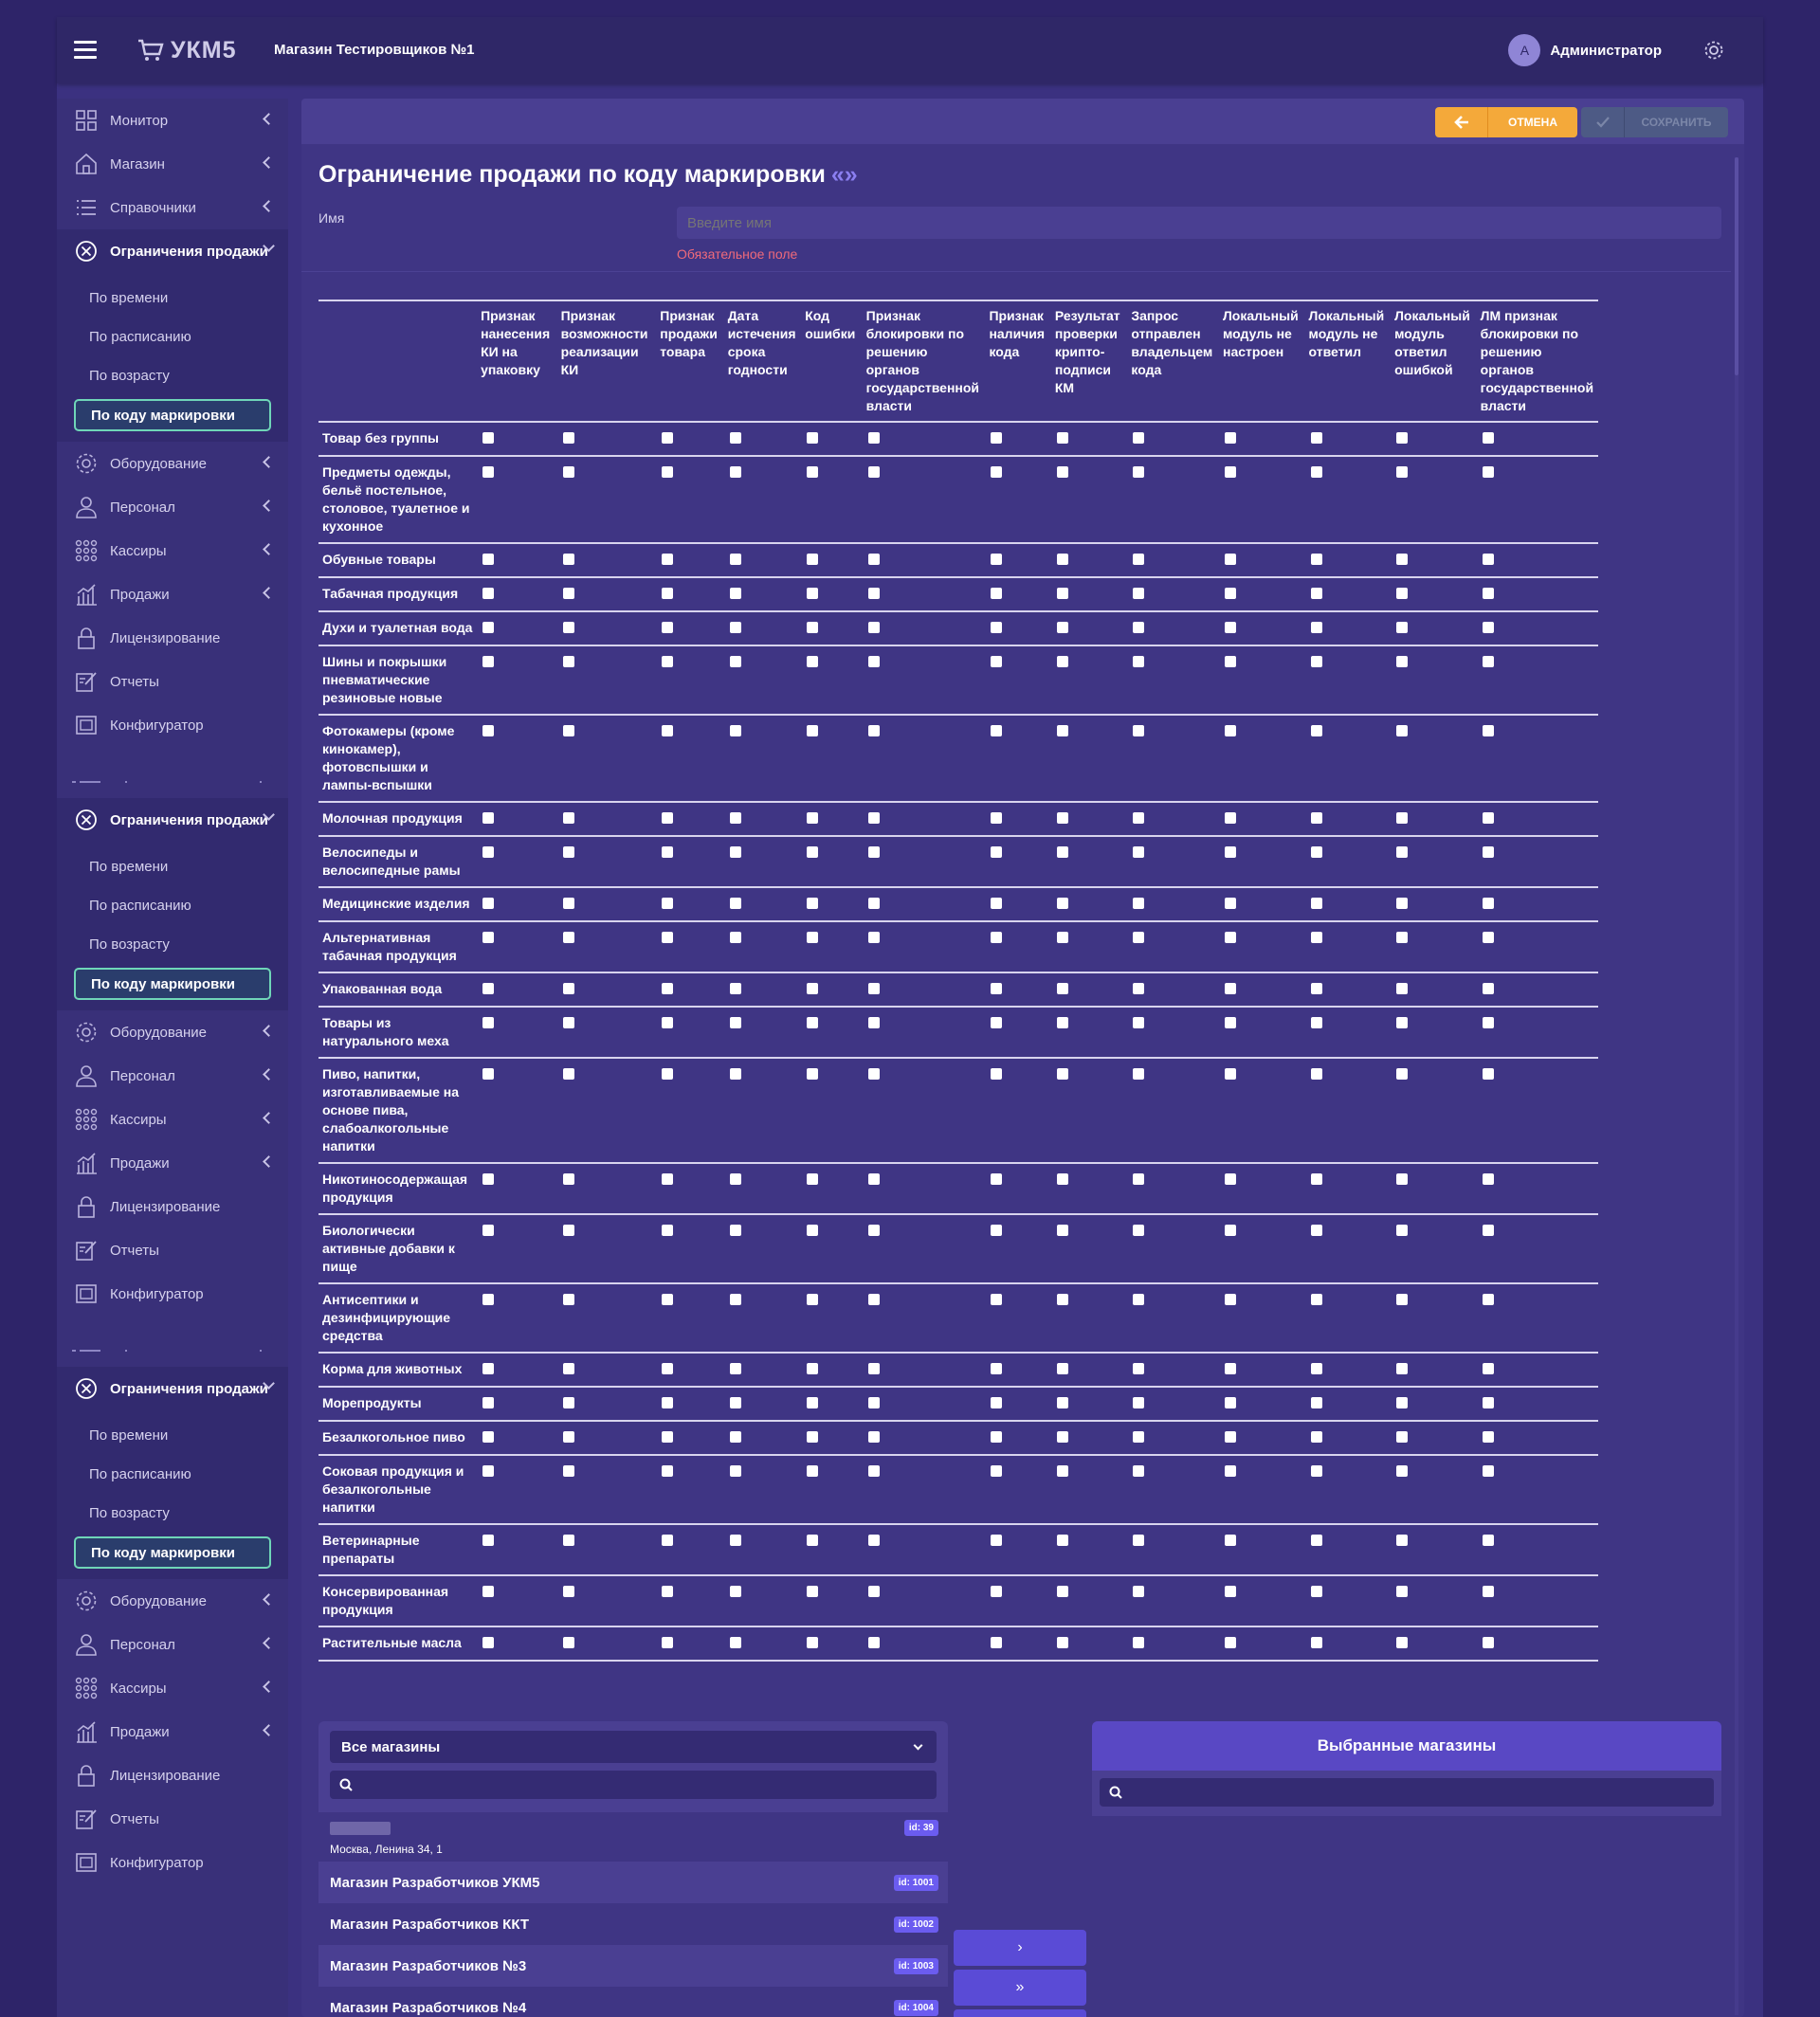 Image resolution: width=1820 pixels, height=2017 pixels. Describe the element at coordinates (129, 298) in the screenshot. I see `sidebar-subitem: По времени` at that location.